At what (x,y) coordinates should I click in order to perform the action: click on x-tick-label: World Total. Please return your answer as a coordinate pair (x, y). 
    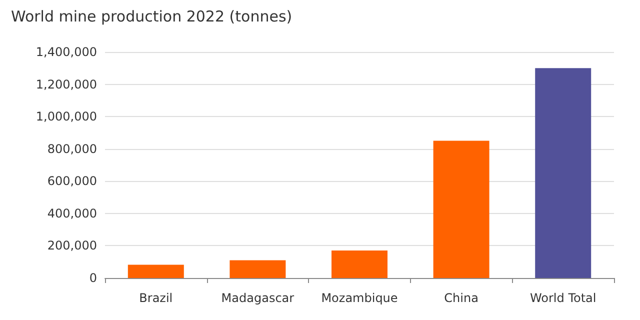
    Looking at the image, I should click on (563, 298).